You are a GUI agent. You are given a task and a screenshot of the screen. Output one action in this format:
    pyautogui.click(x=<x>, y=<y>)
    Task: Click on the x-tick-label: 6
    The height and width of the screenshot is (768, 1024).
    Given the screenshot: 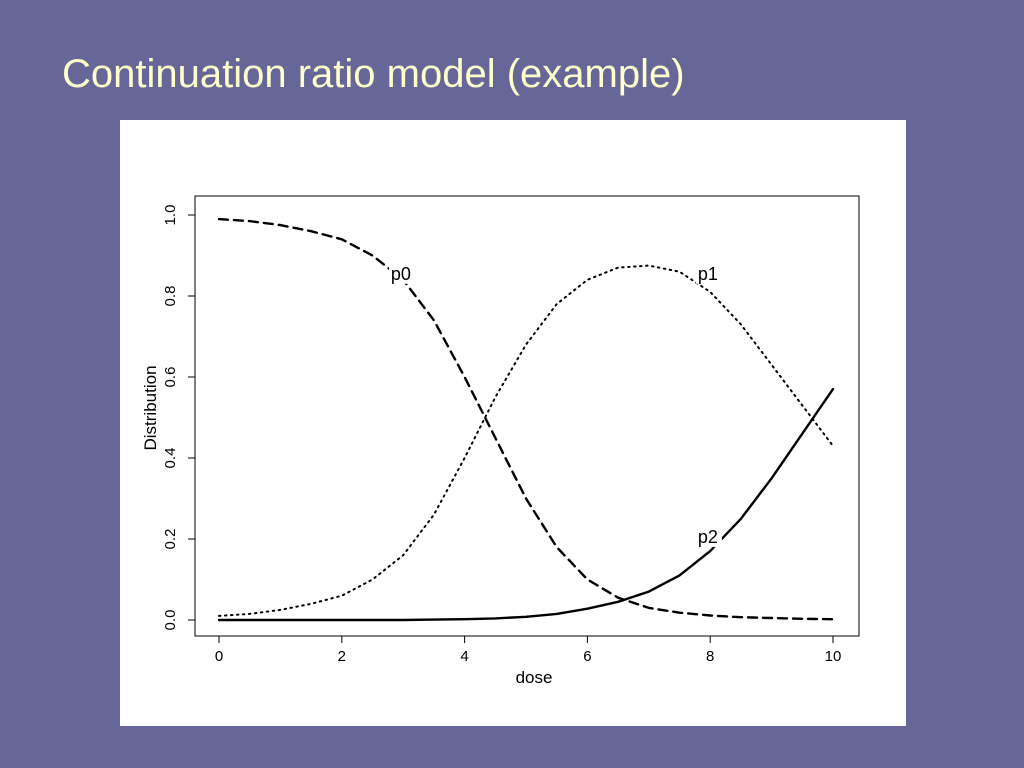 What is the action you would take?
    pyautogui.click(x=587, y=656)
    